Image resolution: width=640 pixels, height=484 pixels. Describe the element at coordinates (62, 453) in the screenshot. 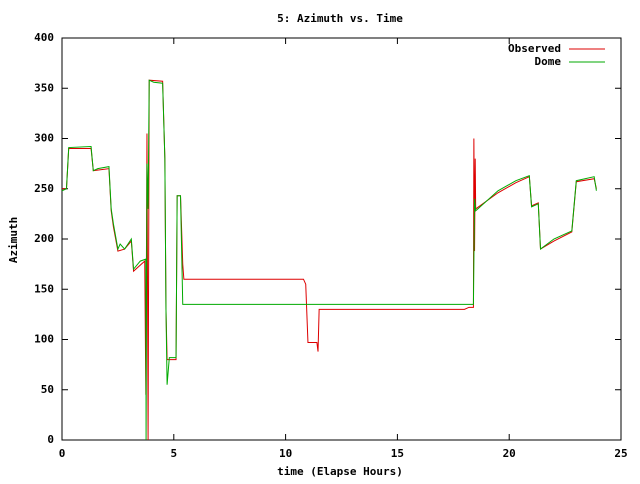

I see `x-tick-label: 0` at that location.